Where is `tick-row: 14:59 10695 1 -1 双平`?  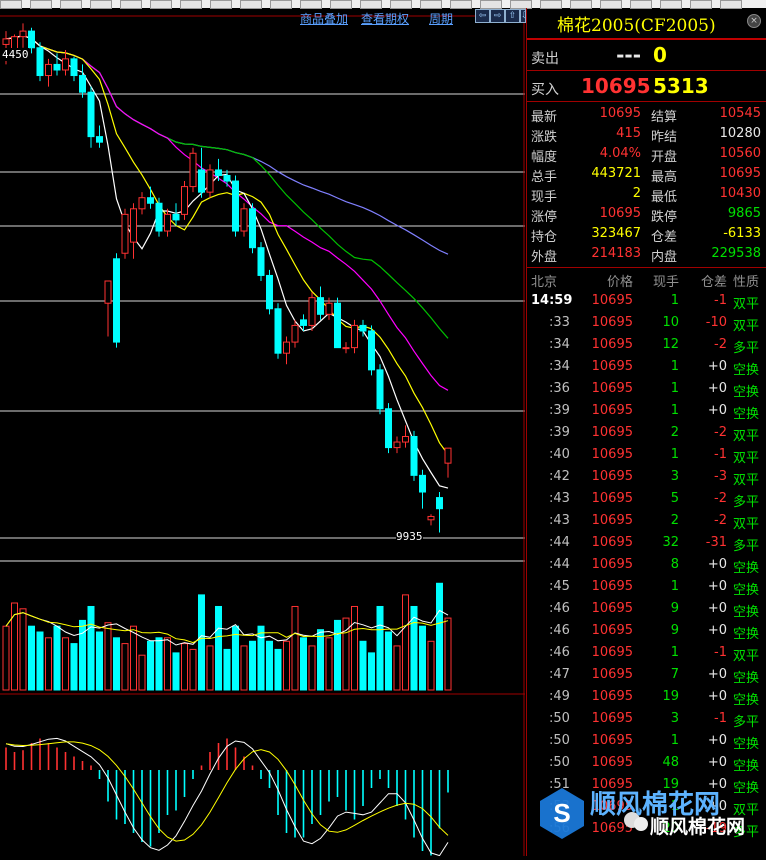 tick-row: 14:59 10695 1 -1 双平 is located at coordinates (646, 301).